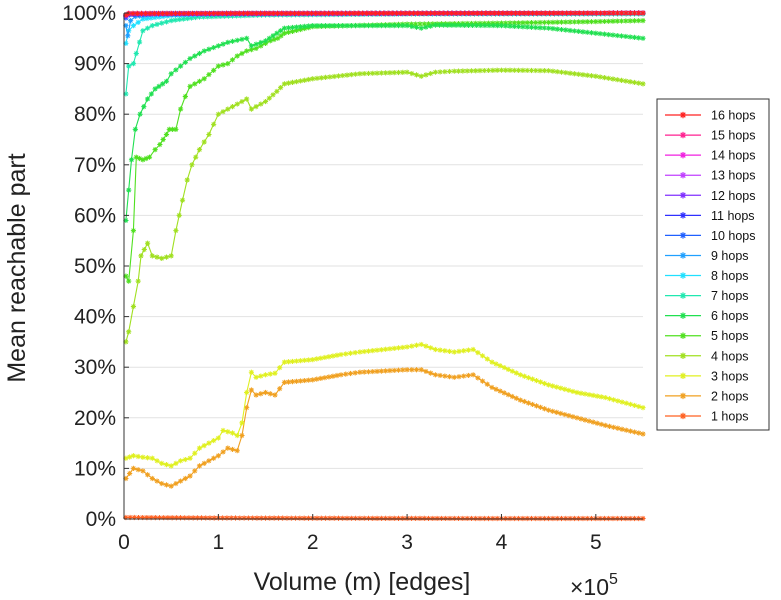  What do you see at coordinates (707, 416) in the screenshot?
I see `legend-item: 1 hops` at bounding box center [707, 416].